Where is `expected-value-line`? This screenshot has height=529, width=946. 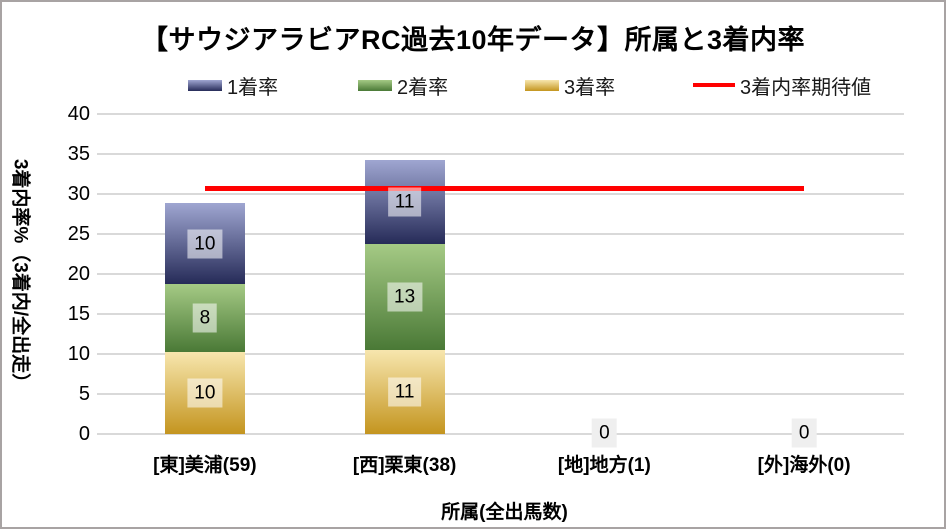 expected-value-line is located at coordinates (504, 188).